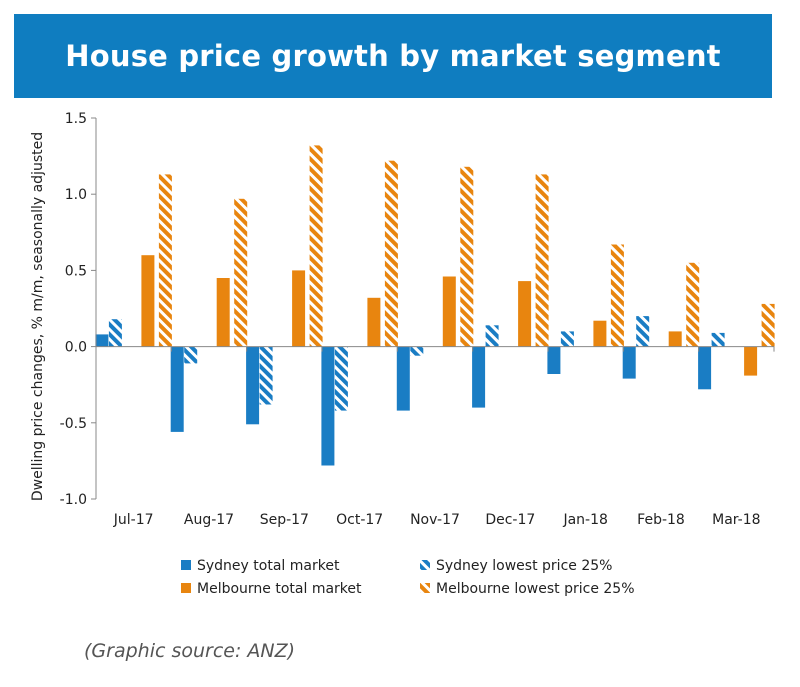  Describe the element at coordinates (417, 351) in the screenshot. I see `bar-sydney-lowest-price-25--nov-17` at that location.